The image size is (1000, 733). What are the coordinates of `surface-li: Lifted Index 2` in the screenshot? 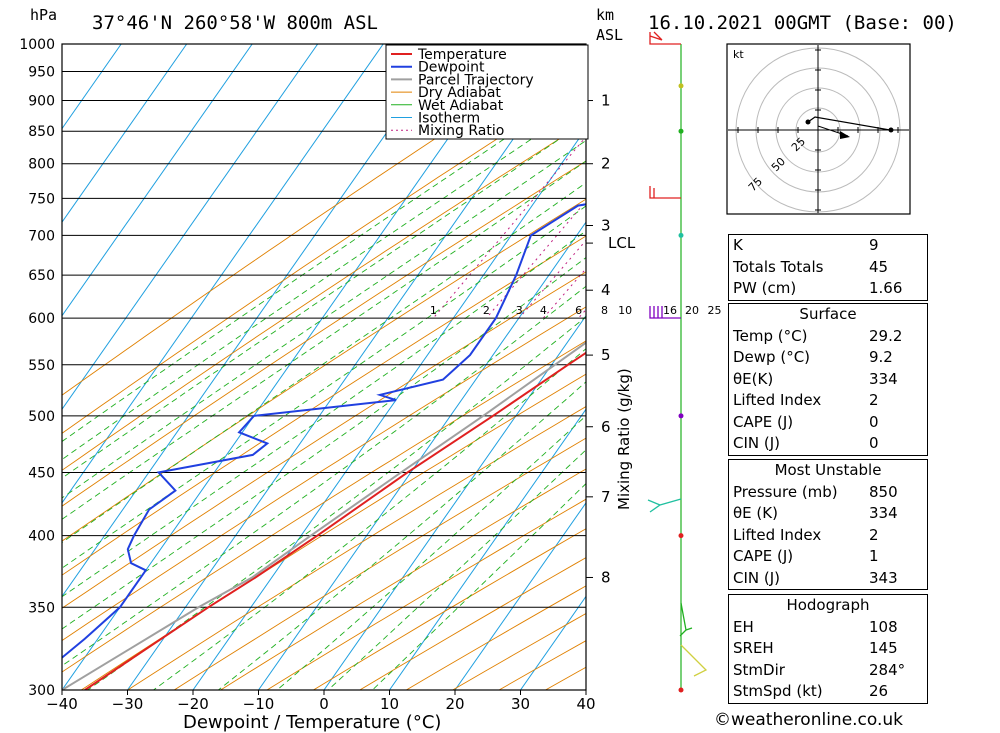 It's located at (806, 400).